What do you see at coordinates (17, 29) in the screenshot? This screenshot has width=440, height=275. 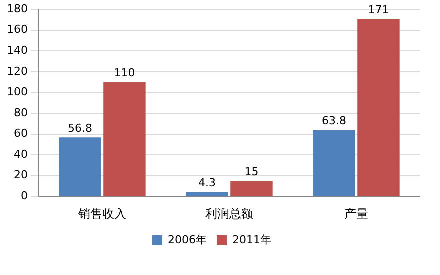 I see `y-tick-label: 160` at bounding box center [17, 29].